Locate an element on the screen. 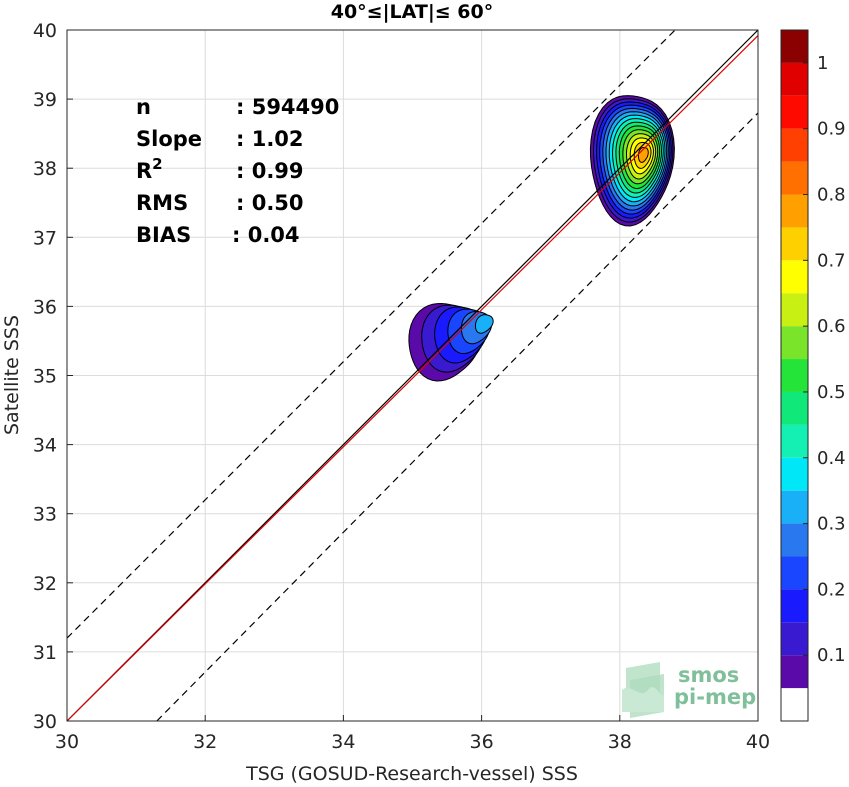 The height and width of the screenshot is (787, 849). y-axis-ticks: 30 31 32 33 34 35 36 37 38 39 40 is located at coordinates (53, 376).